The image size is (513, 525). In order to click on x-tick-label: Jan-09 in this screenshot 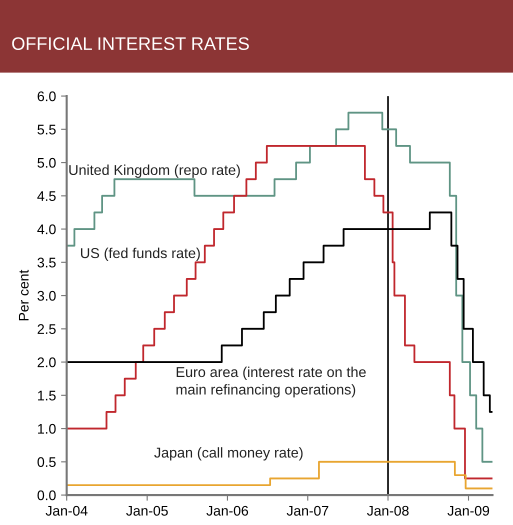, I will do `click(468, 511)`.